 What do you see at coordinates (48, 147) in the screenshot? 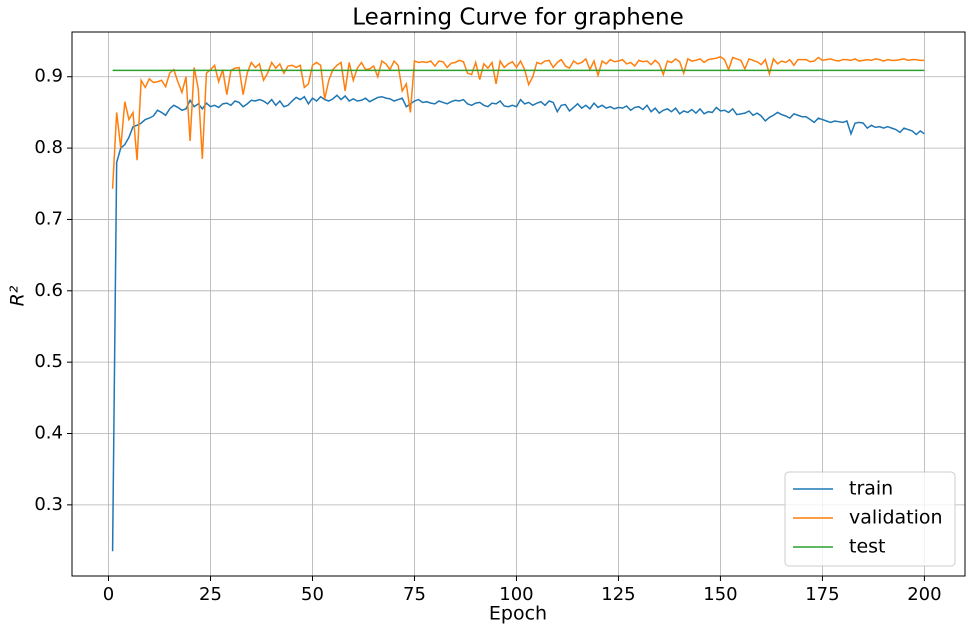
I see `y-tick-label: 0.8` at bounding box center [48, 147].